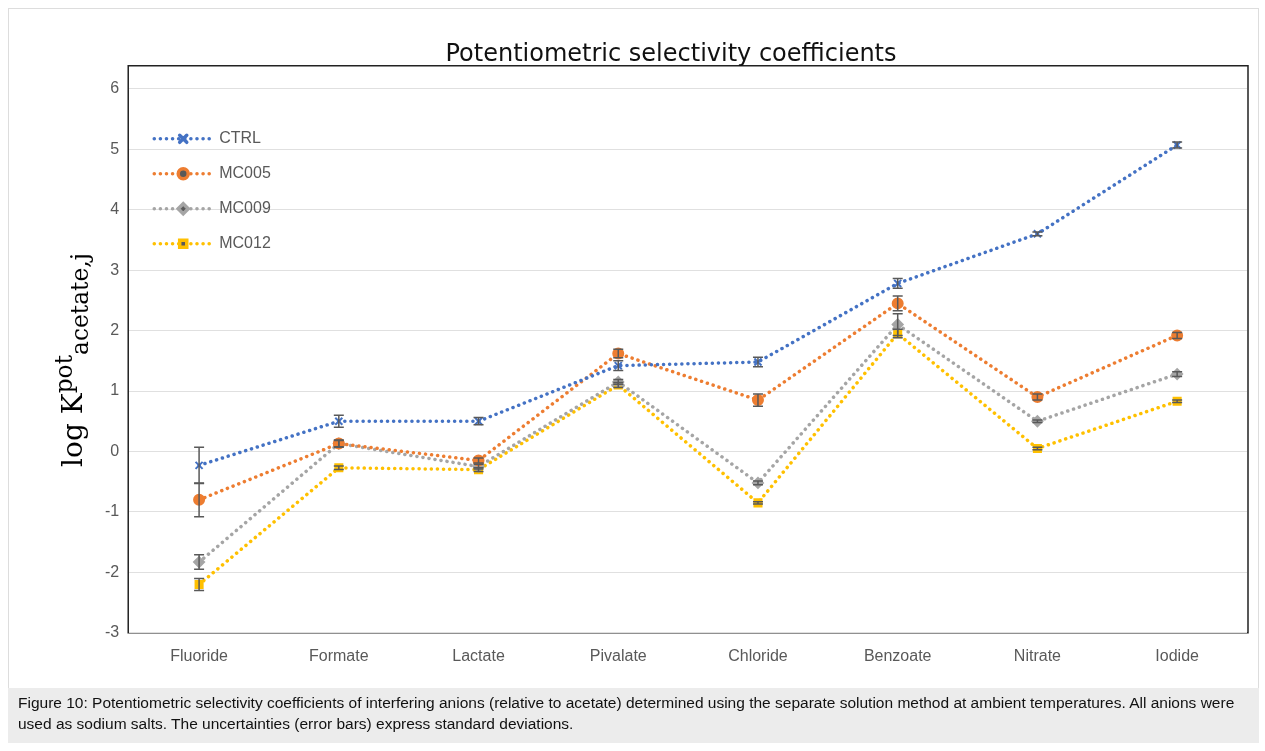  Describe the element at coordinates (115, 88) in the screenshot. I see `y-tick-label: 6` at that location.